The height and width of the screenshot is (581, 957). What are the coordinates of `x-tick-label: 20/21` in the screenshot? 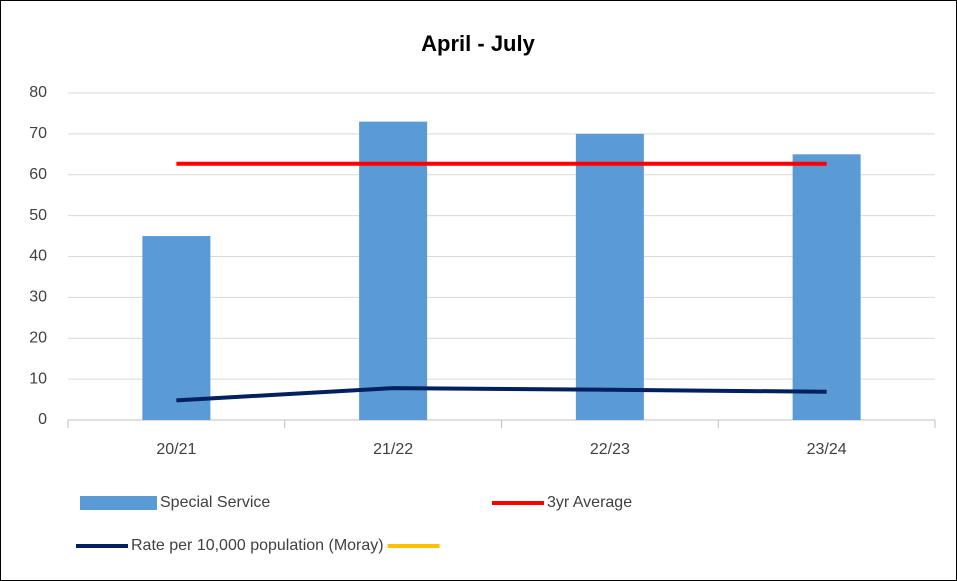 It's located at (176, 449).